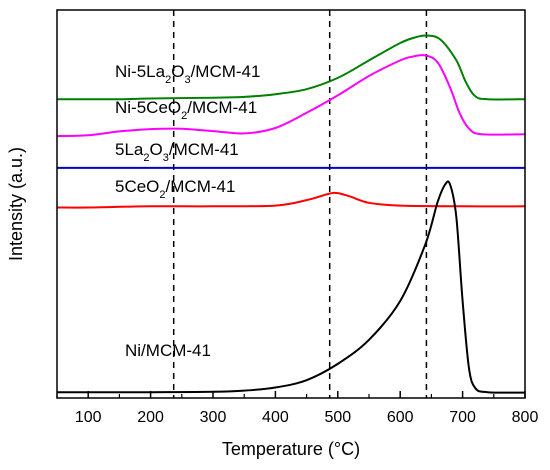  What do you see at coordinates (16, 204) in the screenshot?
I see `y-axis-title: Intensity (a.u.)` at bounding box center [16, 204].